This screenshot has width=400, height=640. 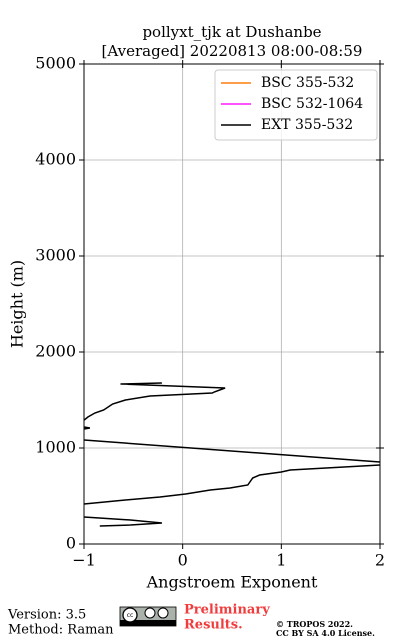 I want to click on y-axis-label: Height (m), so click(x=17, y=304).